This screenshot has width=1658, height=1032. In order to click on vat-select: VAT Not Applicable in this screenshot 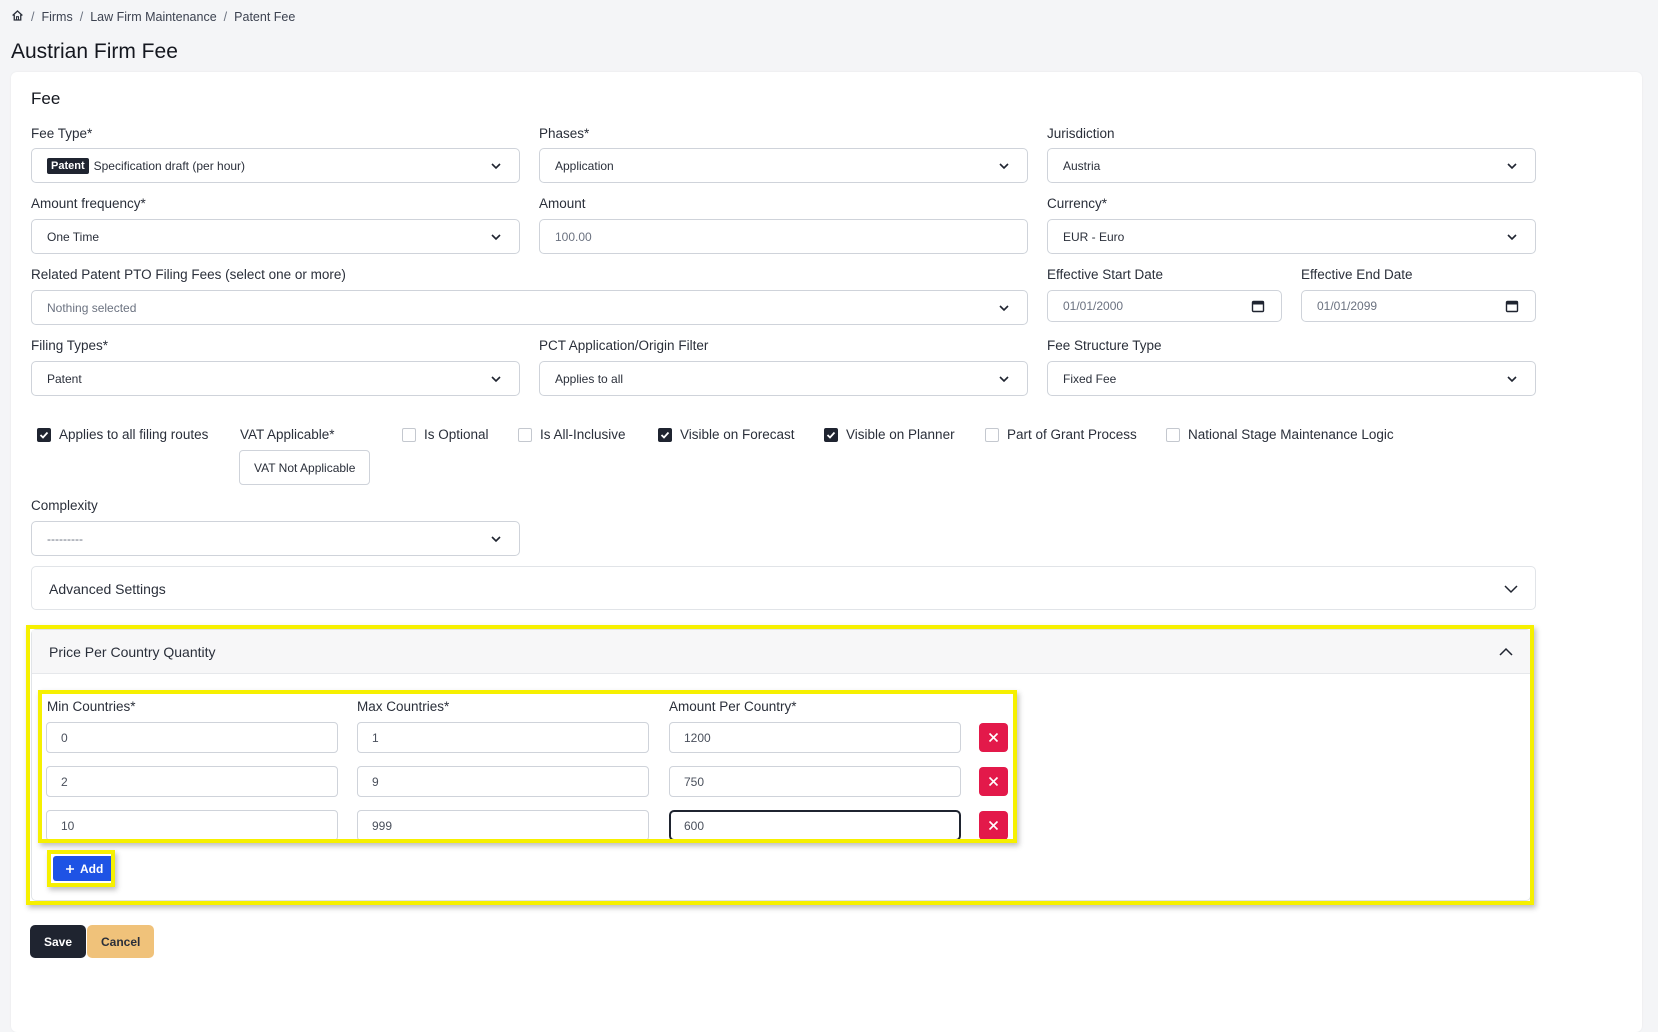, I will do `click(305, 467)`.